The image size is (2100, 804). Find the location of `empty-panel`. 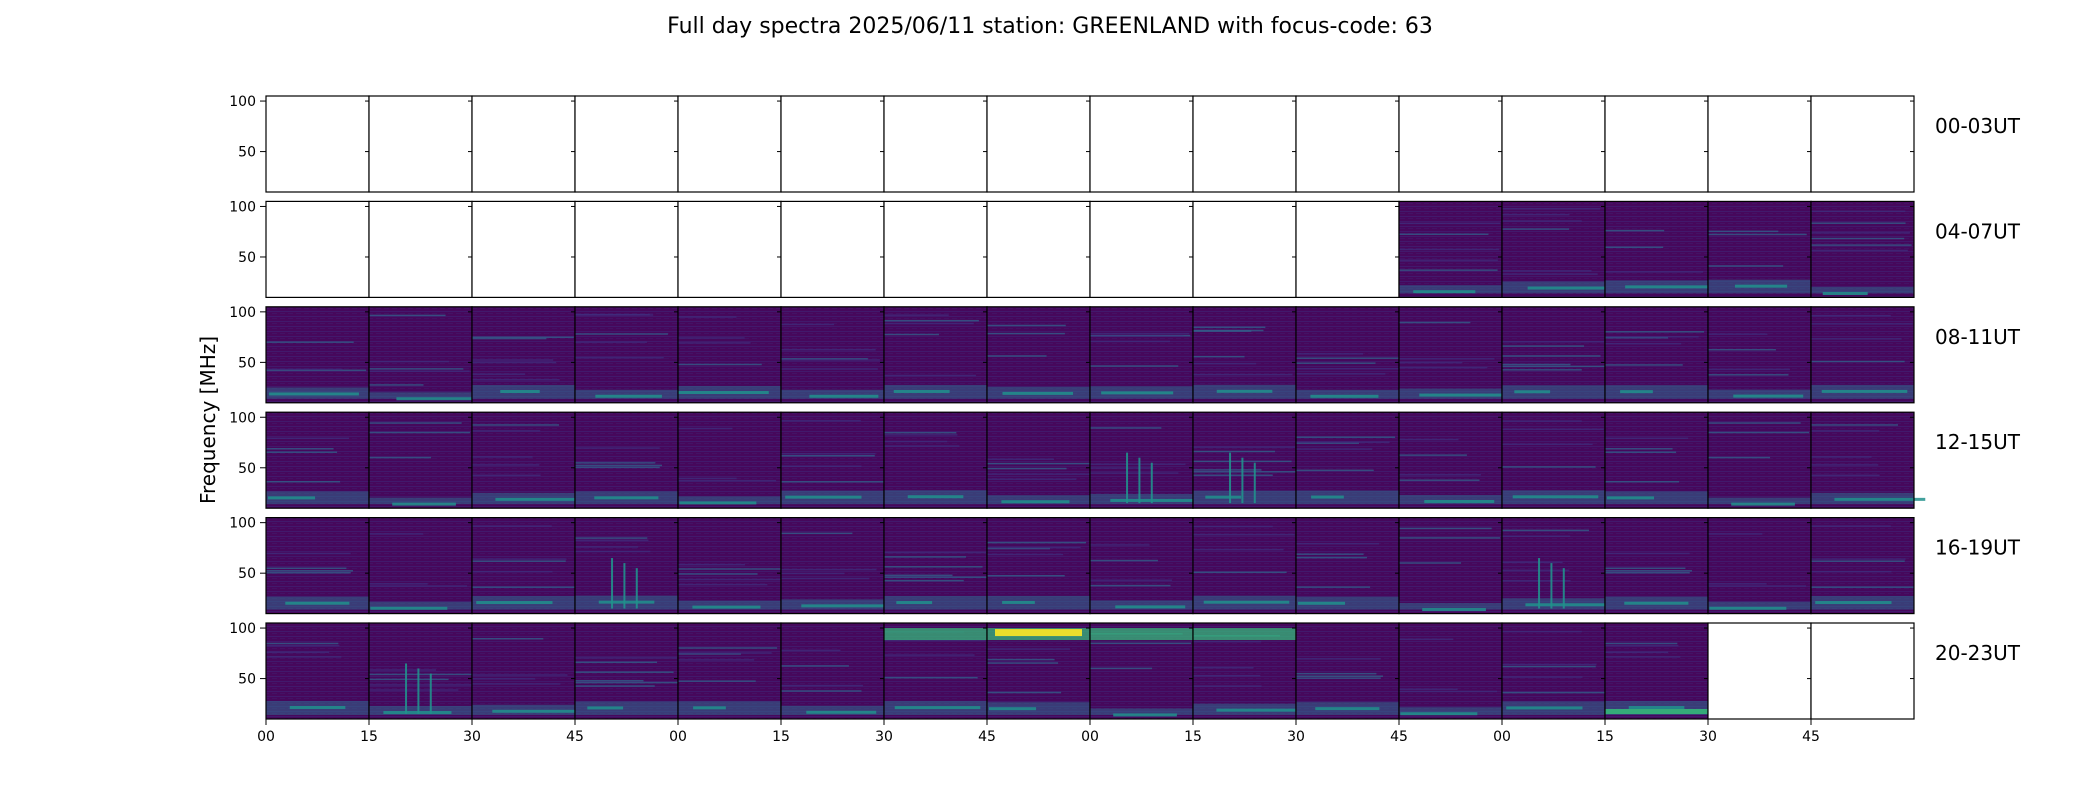

empty-panel is located at coordinates (420, 249).